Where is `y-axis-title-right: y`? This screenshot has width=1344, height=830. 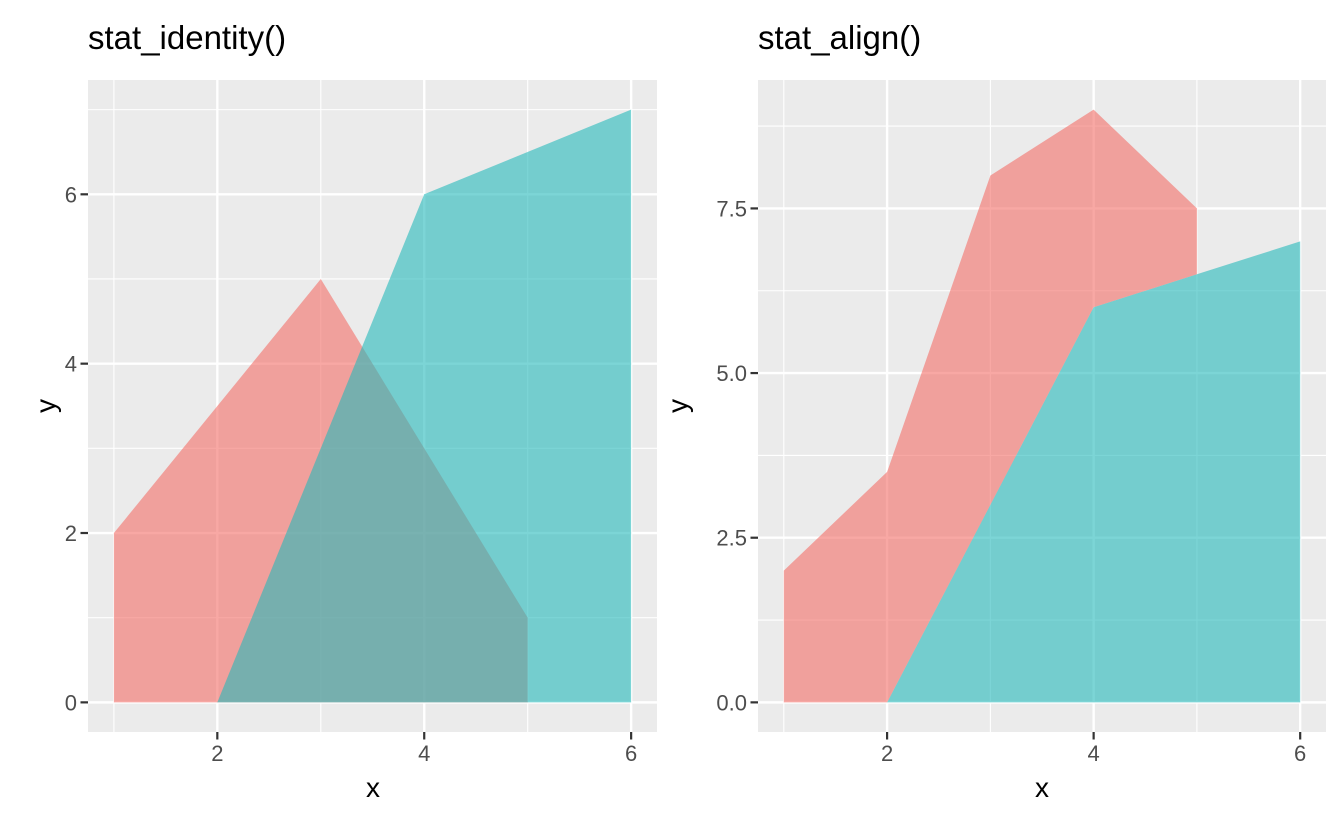
y-axis-title-right: y is located at coordinates (677, 406).